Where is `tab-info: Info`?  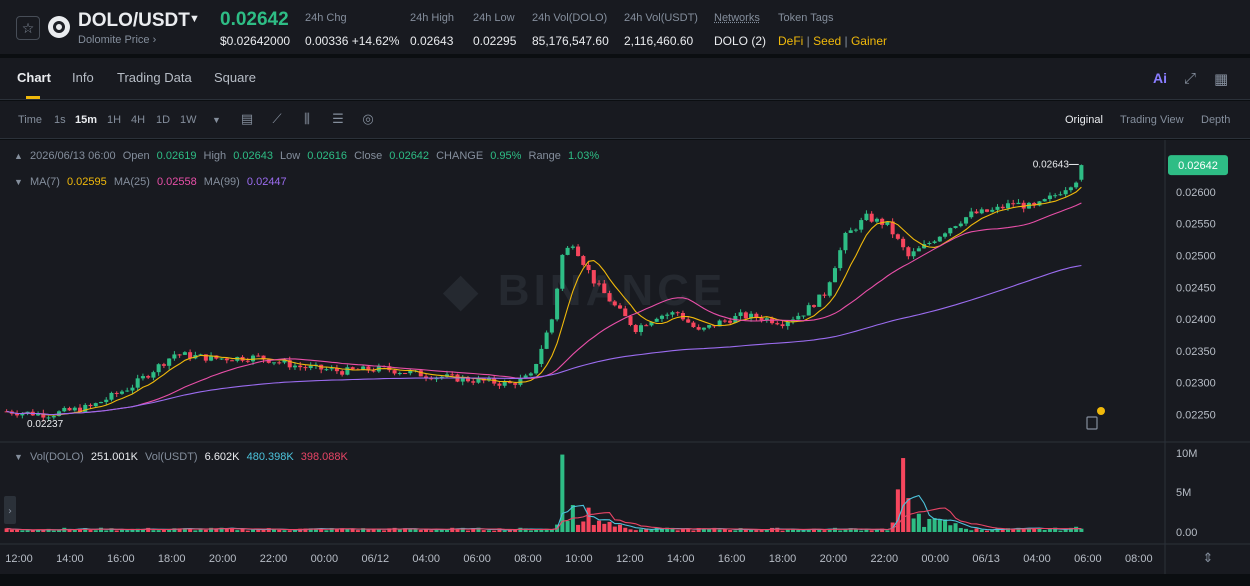
tab-info: Info is located at coordinates (83, 77).